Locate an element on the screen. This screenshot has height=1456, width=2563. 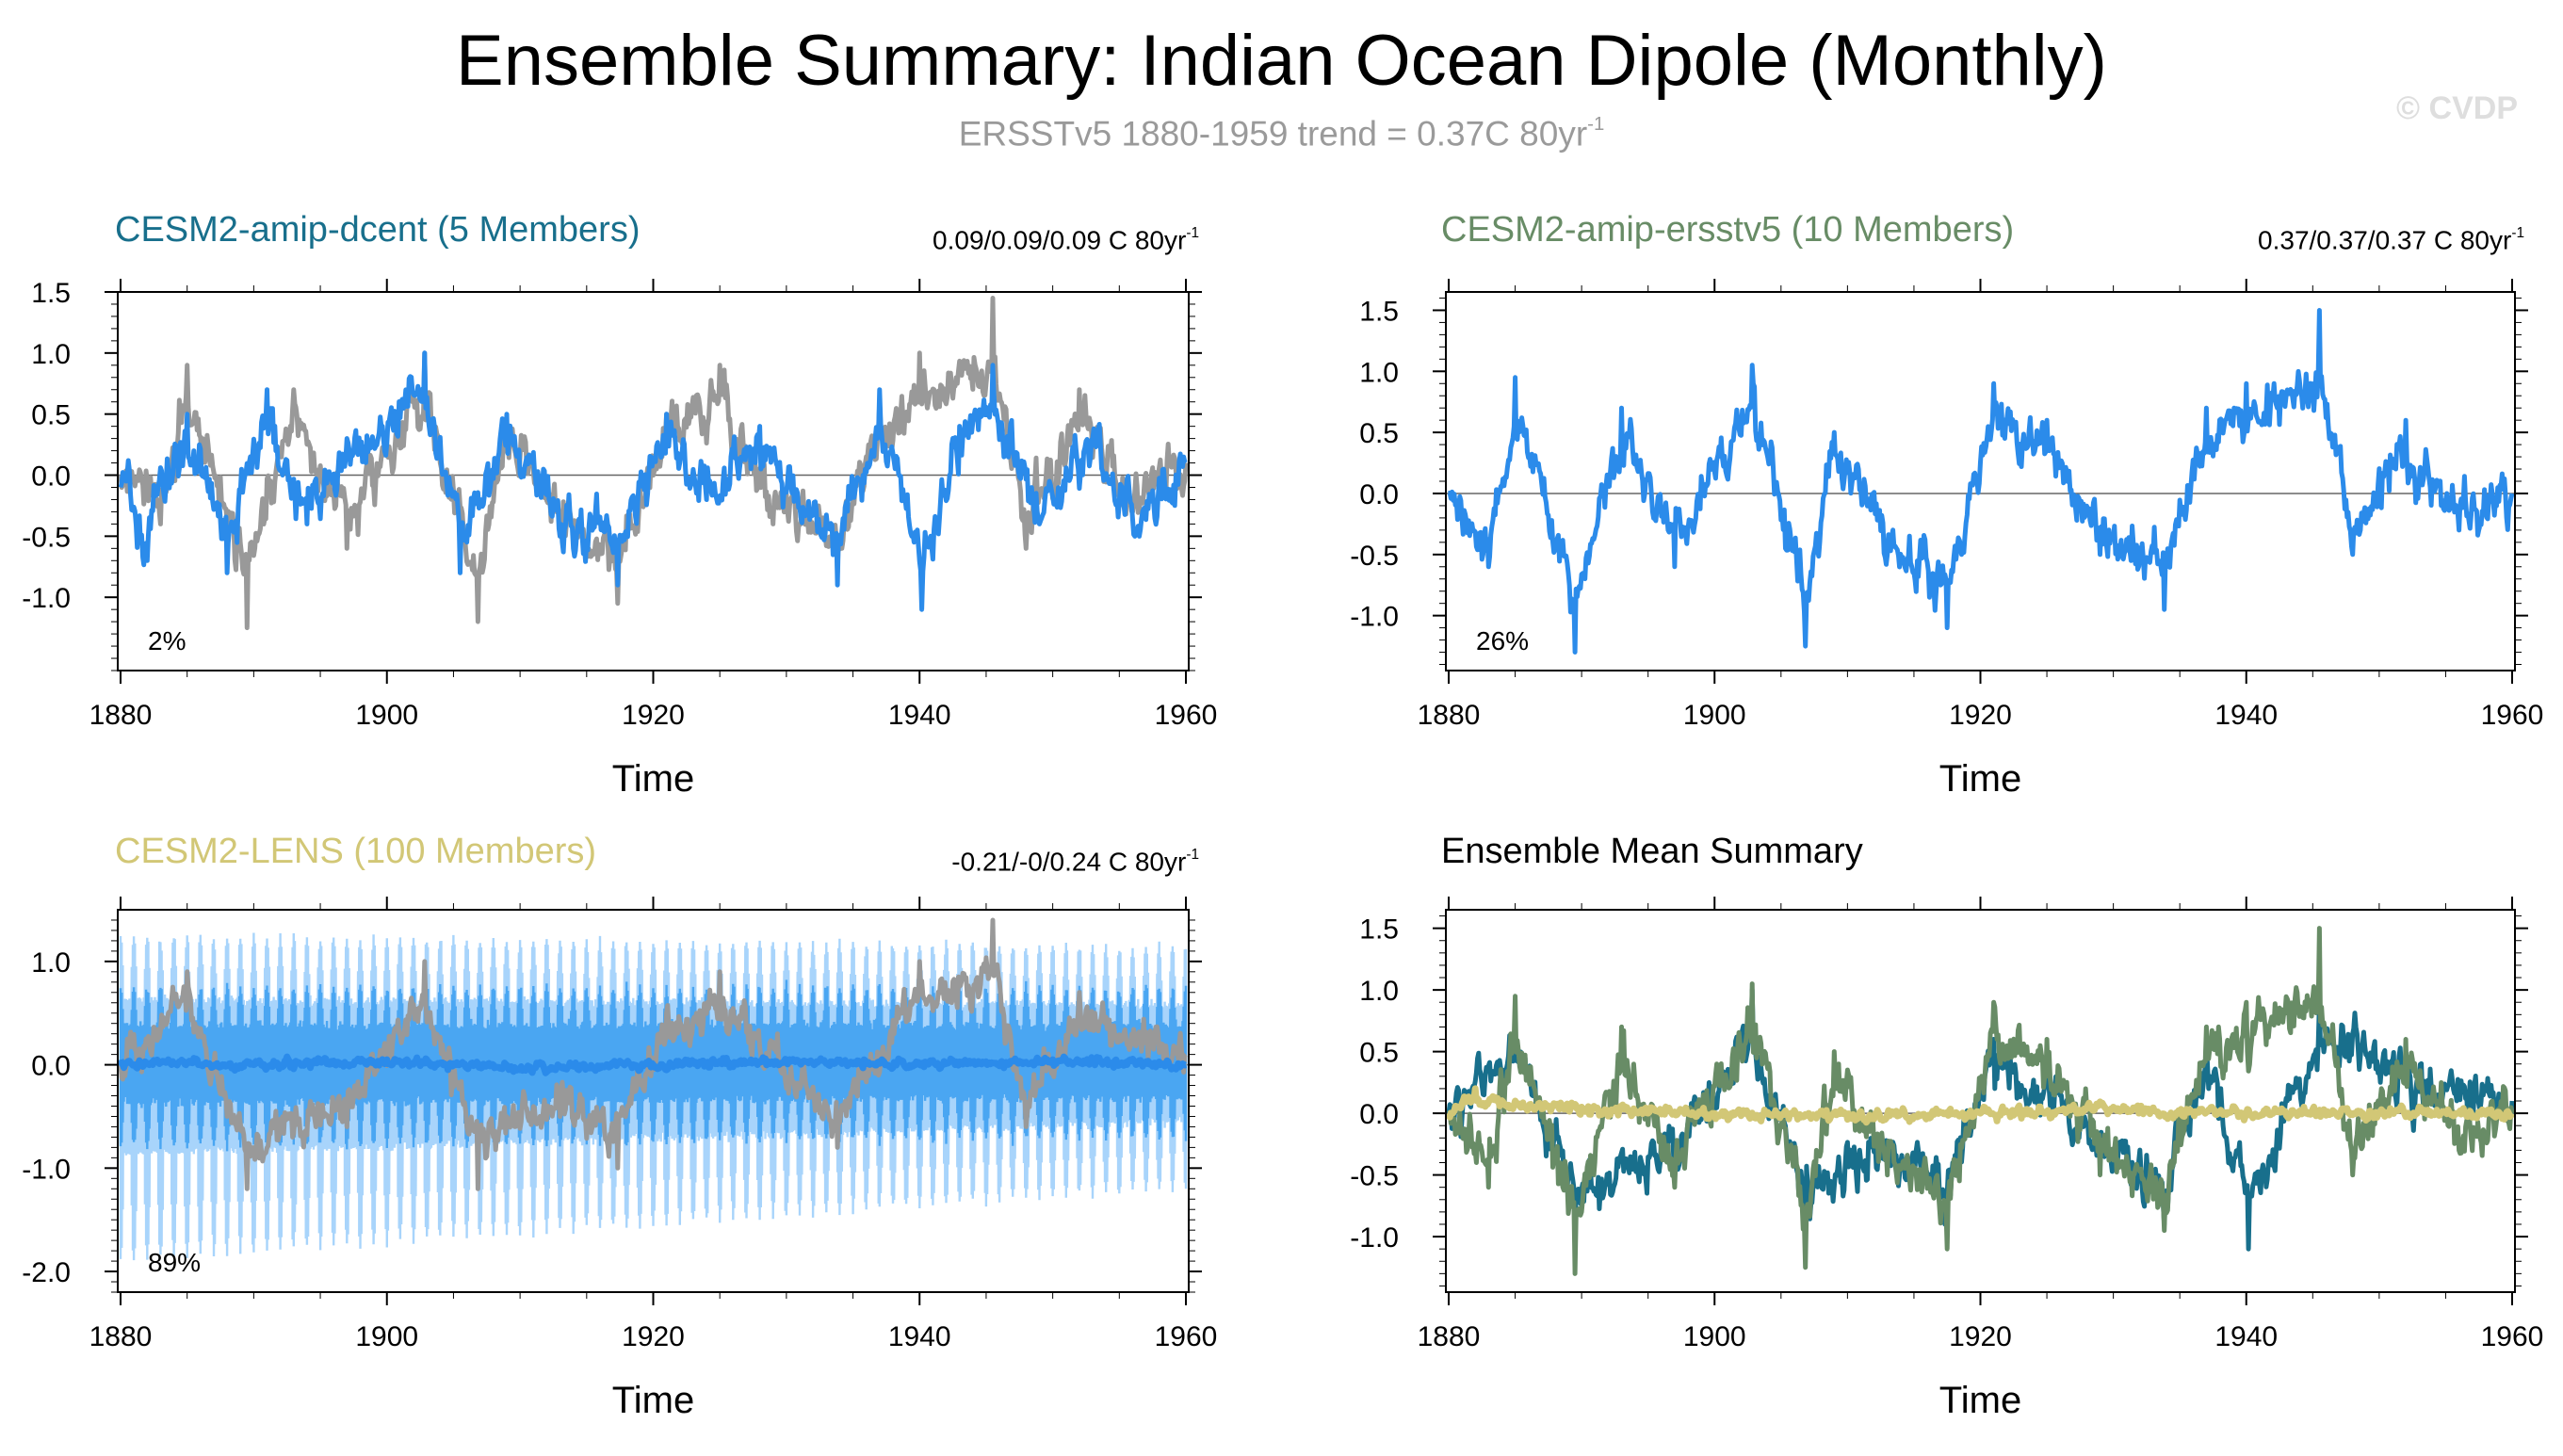
panel-4-title: Ensemble Mean Summary is located at coordinates (1652, 851).